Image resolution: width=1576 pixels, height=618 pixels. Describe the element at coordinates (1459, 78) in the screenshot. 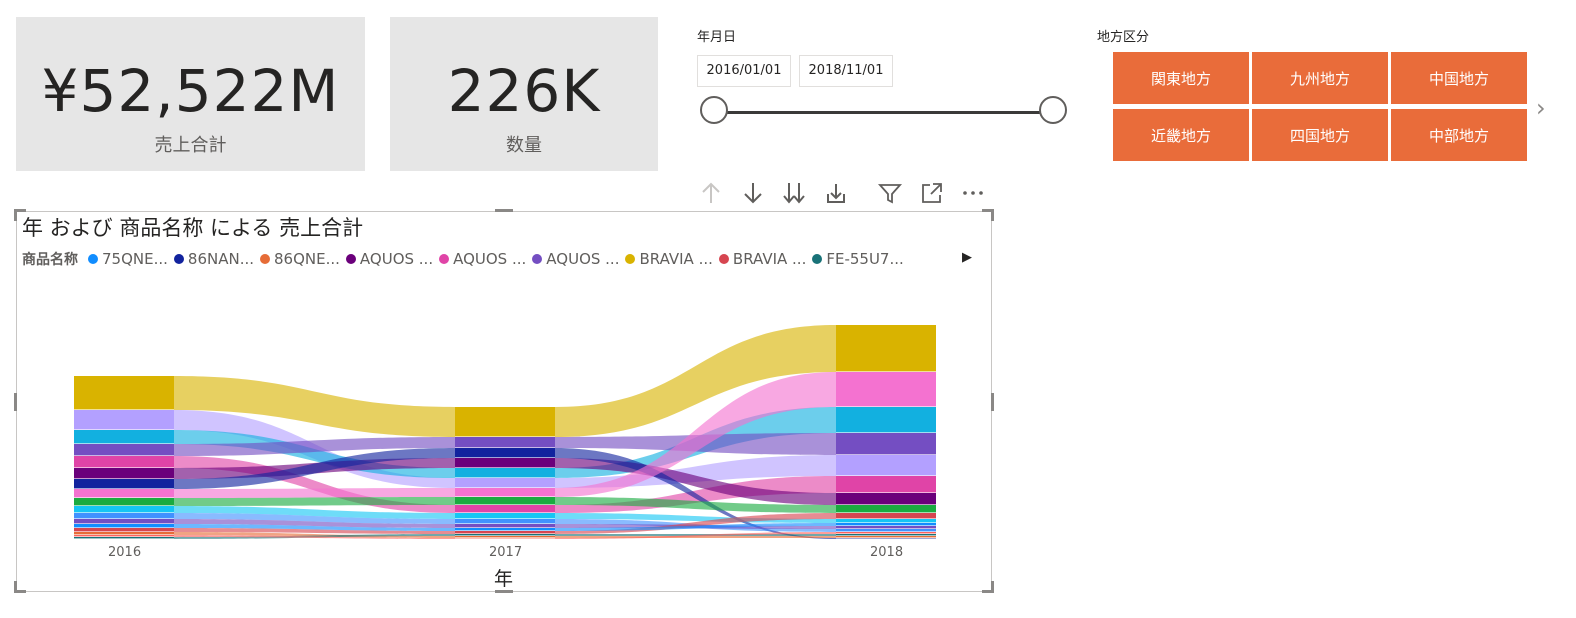

I see `region-button-chugoku: 中国地方` at that location.